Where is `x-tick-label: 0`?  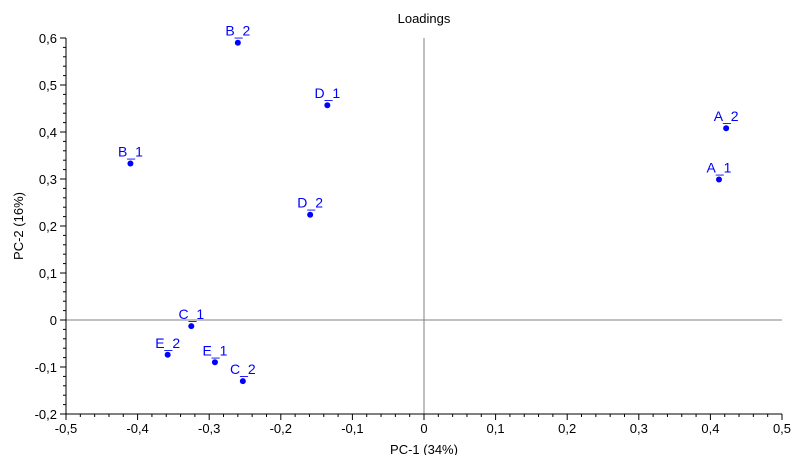 x-tick-label: 0 is located at coordinates (423, 428).